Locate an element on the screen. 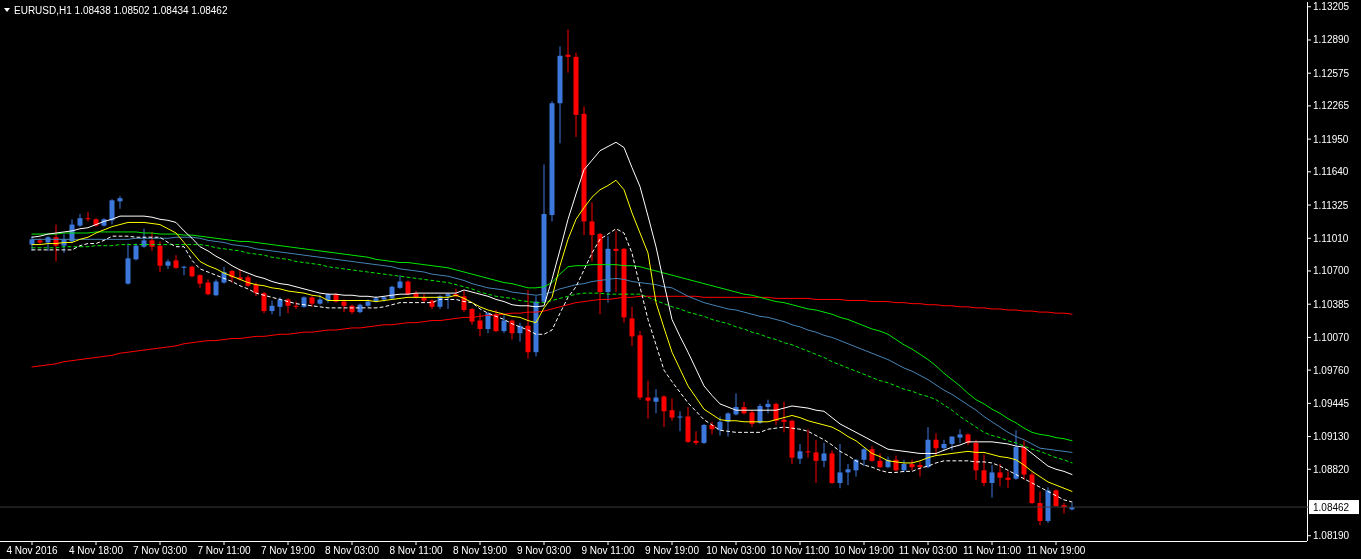 The width and height of the screenshot is (1361, 559). x-tick-label: 4 Nov 18:00 is located at coordinates (96, 550).